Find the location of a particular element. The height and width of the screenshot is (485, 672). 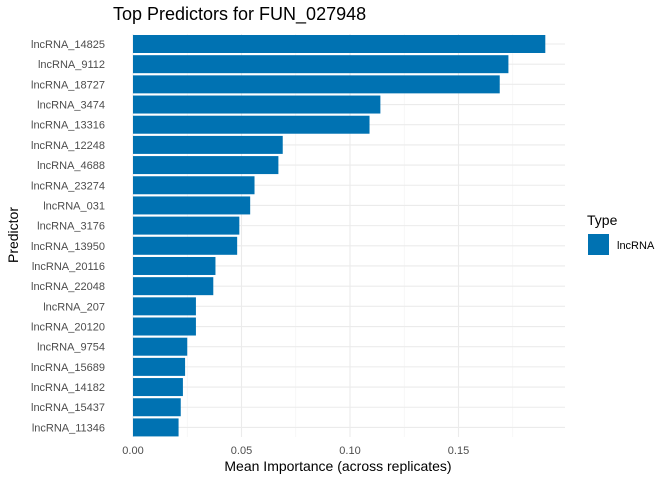

x-tick-labels: 0.00 0.05 0.10 0.15 is located at coordinates (295, 451).